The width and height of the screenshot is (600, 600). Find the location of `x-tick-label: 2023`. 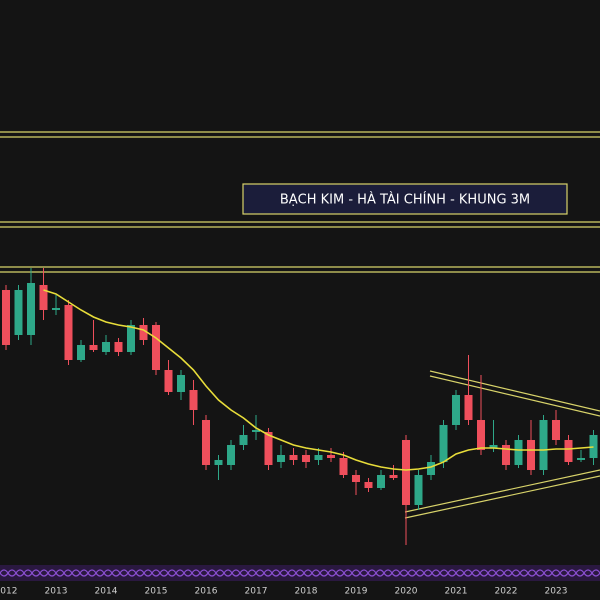

x-tick-label: 2023 is located at coordinates (556, 592).